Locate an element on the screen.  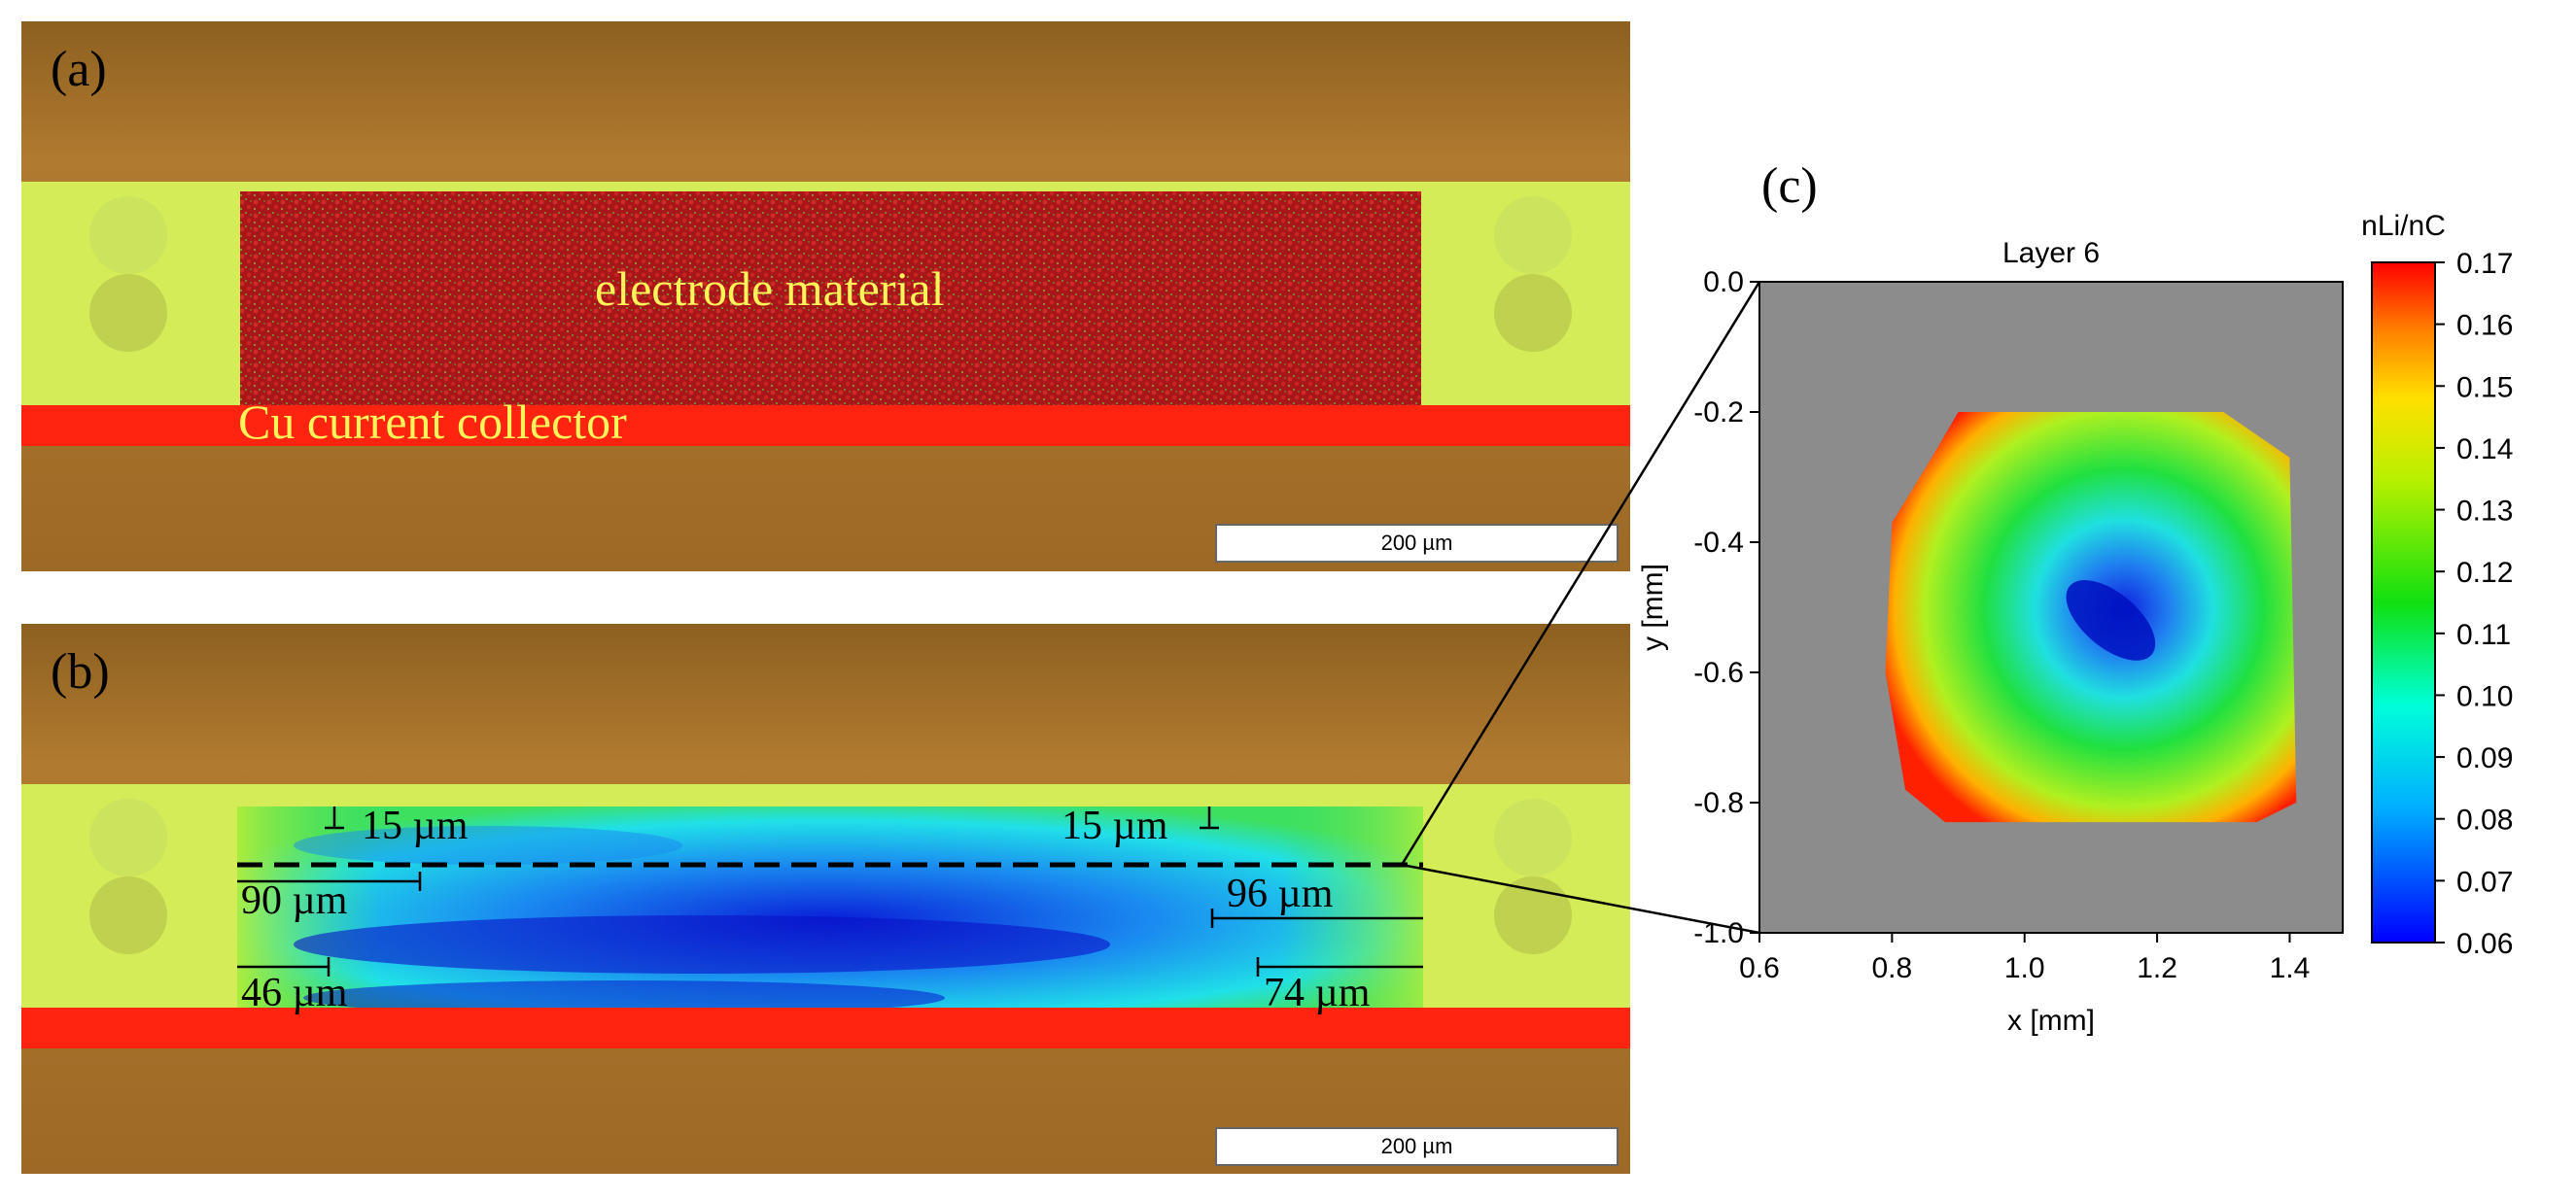
y-tick-label: -0.6 is located at coordinates (1719, 673).